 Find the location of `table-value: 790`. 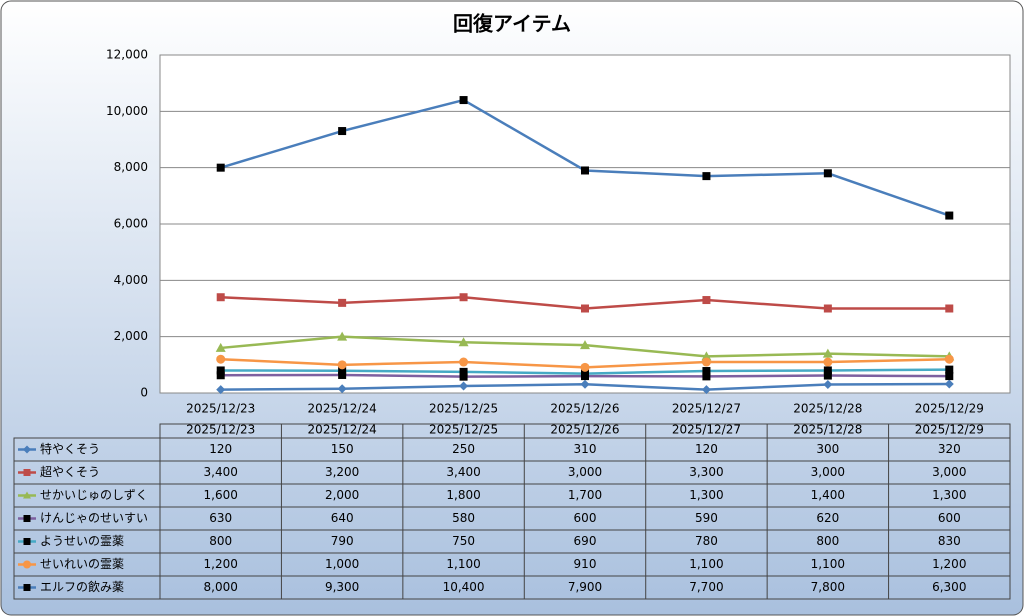

table-value: 790 is located at coordinates (342, 541).